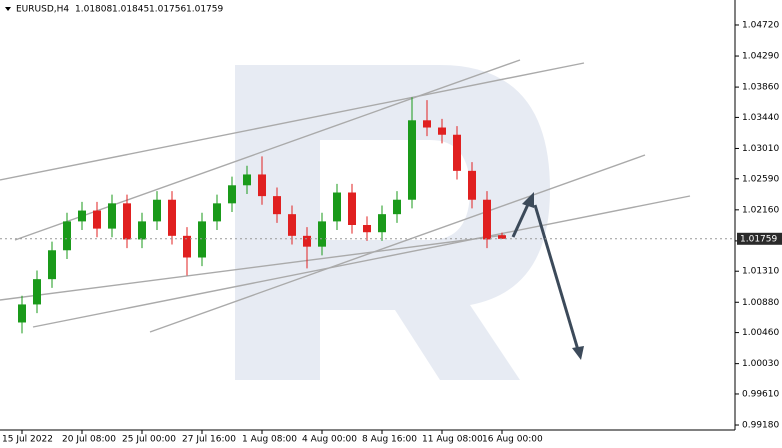 The width and height of the screenshot is (782, 448). Describe the element at coordinates (389, 440) in the screenshot. I see `x-tick-label: 8 Aug 16:00` at that location.